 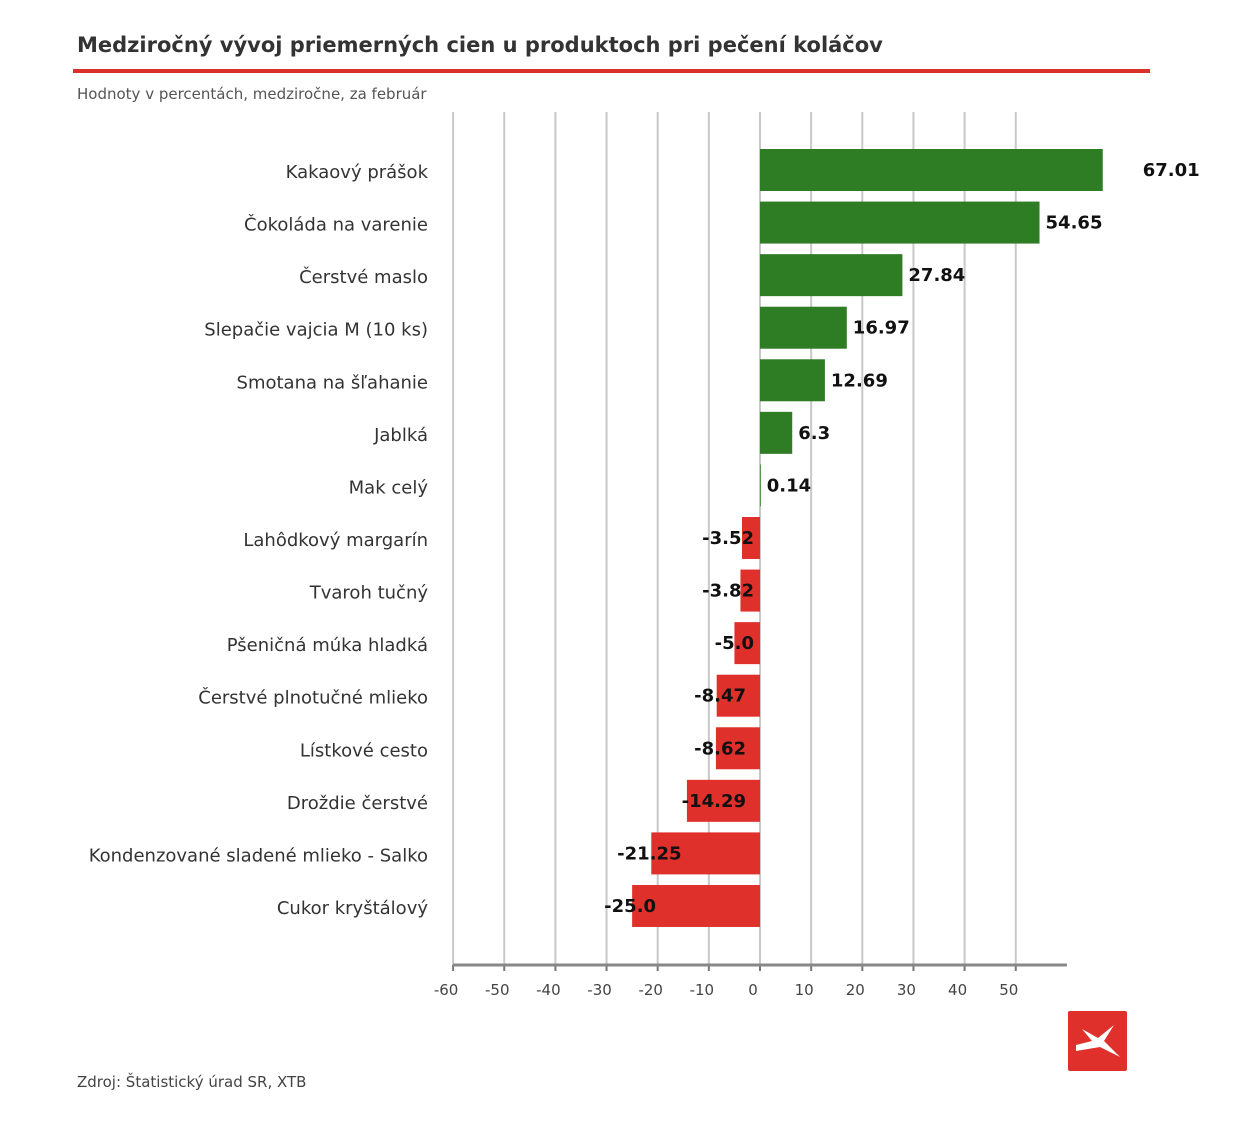 I want to click on category-label: Smotana na šľahanie, so click(x=332, y=382).